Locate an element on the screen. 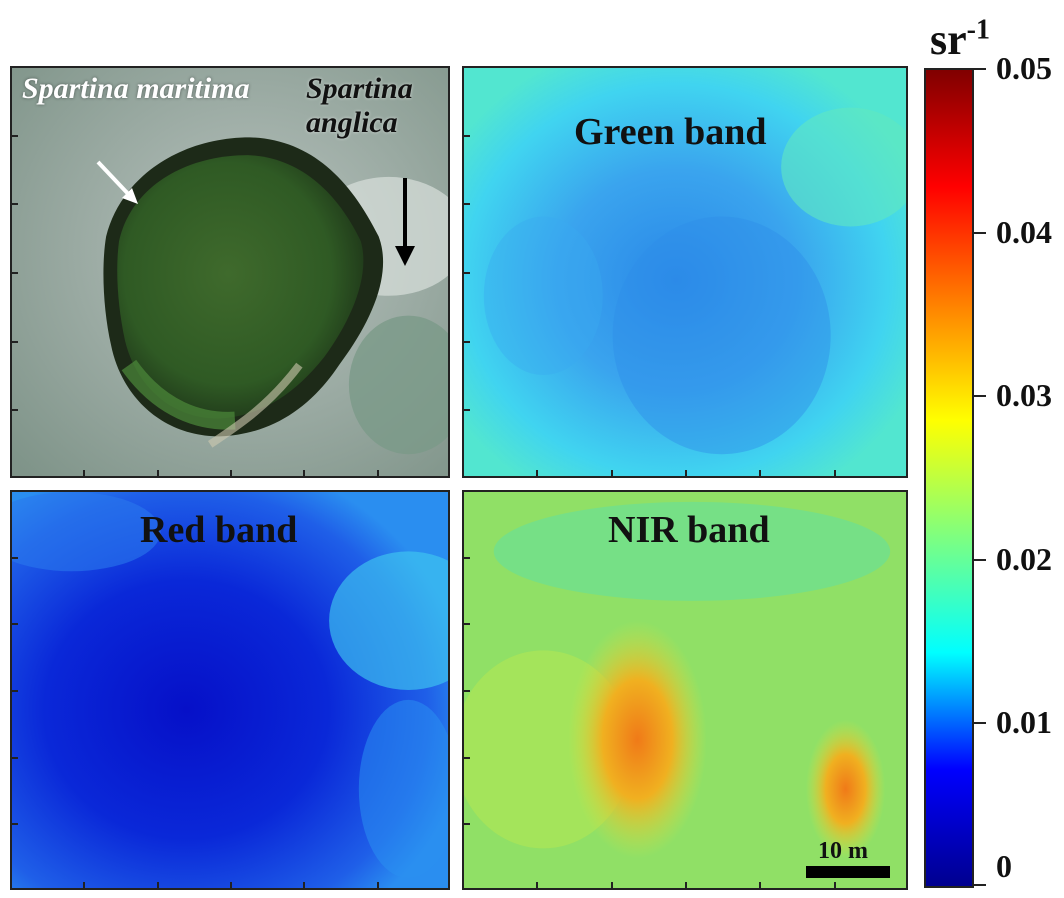 Image resolution: width=1064 pixels, height=898 pixels. red-band-title: Red band is located at coordinates (219, 530).